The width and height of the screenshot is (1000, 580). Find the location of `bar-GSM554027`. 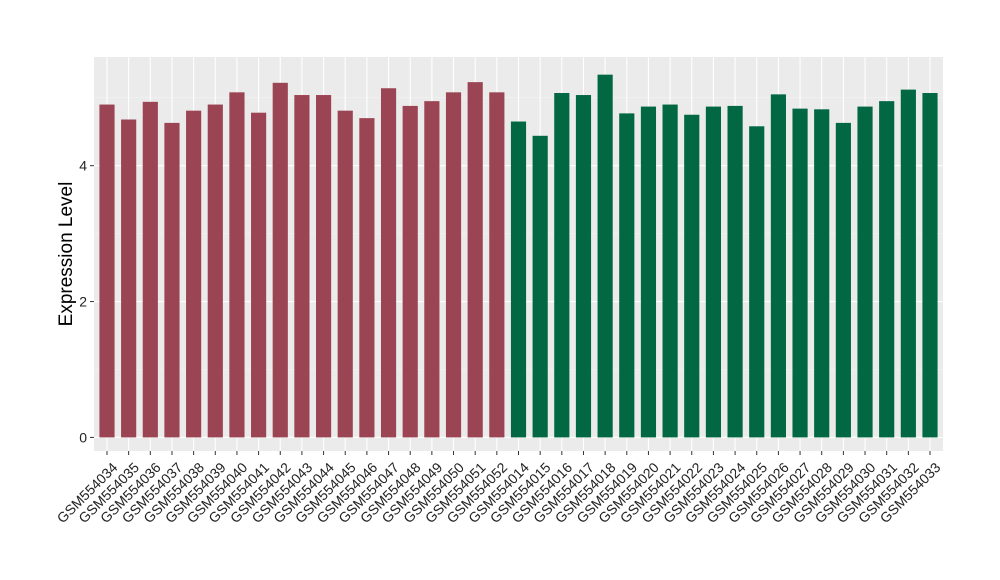

bar-GSM554027 is located at coordinates (800, 273).